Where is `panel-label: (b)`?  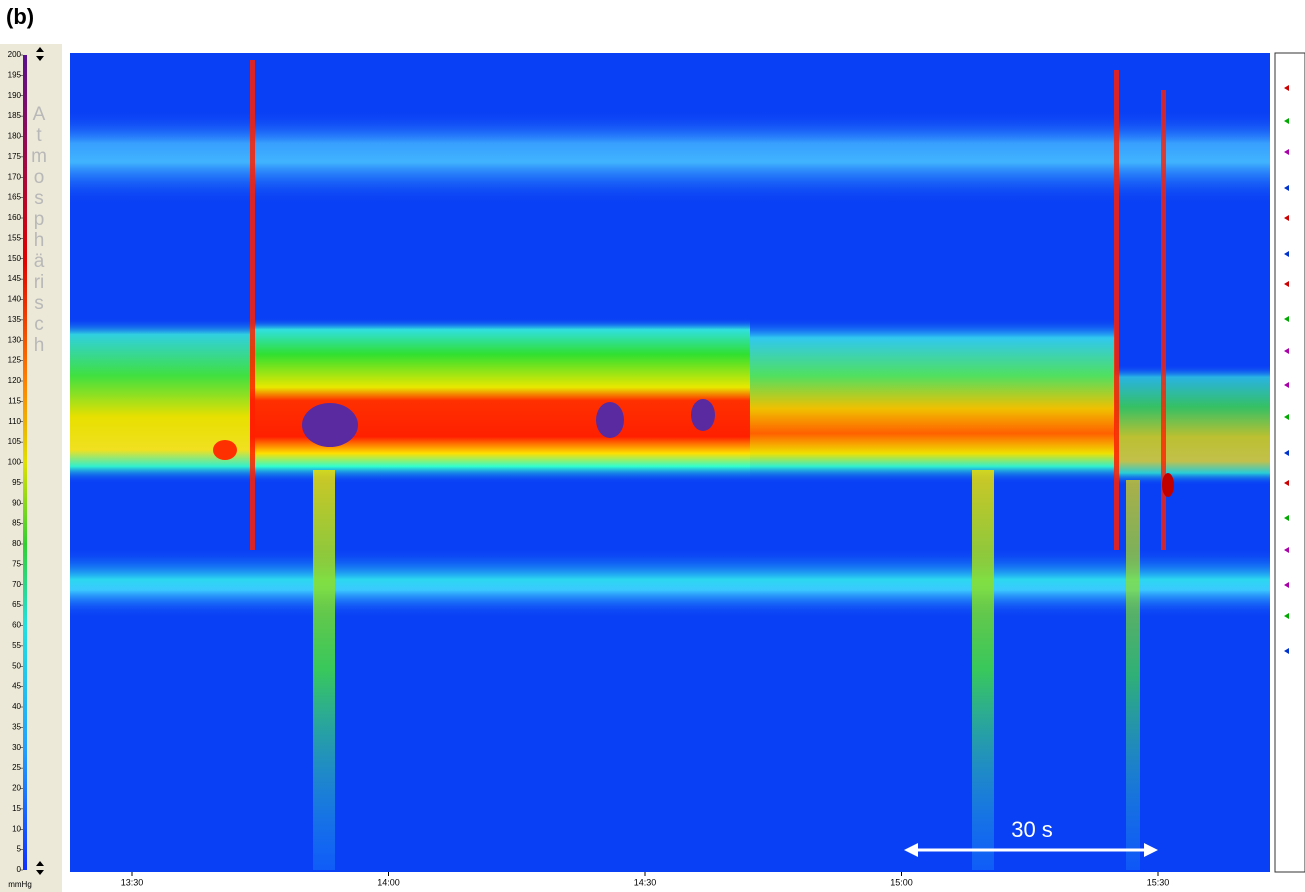 panel-label: (b) is located at coordinates (20, 16).